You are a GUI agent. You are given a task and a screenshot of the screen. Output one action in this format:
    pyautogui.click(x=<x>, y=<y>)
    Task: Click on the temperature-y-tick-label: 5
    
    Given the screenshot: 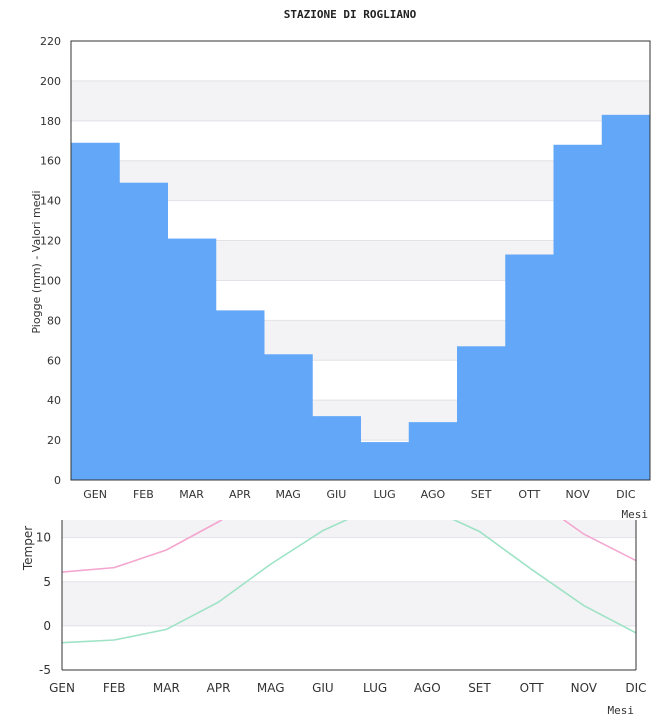 What is the action you would take?
    pyautogui.click(x=47, y=582)
    